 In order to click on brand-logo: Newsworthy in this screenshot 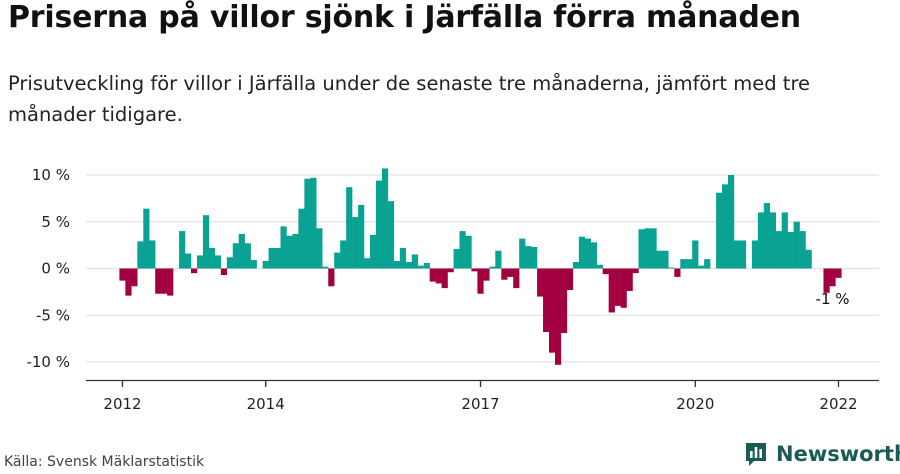, I will do `click(822, 454)`.